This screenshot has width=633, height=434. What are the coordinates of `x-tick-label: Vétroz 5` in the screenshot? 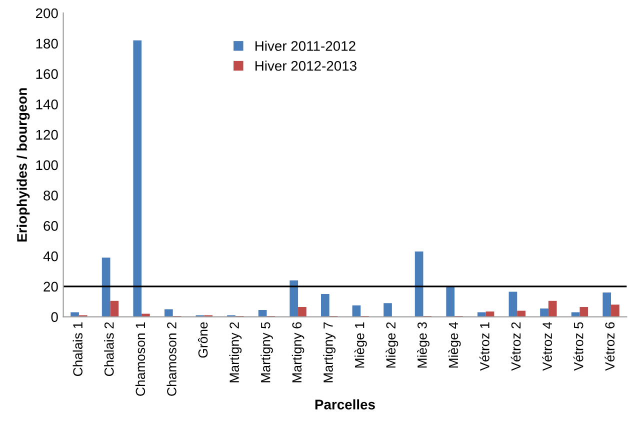 It's located at (578, 346).